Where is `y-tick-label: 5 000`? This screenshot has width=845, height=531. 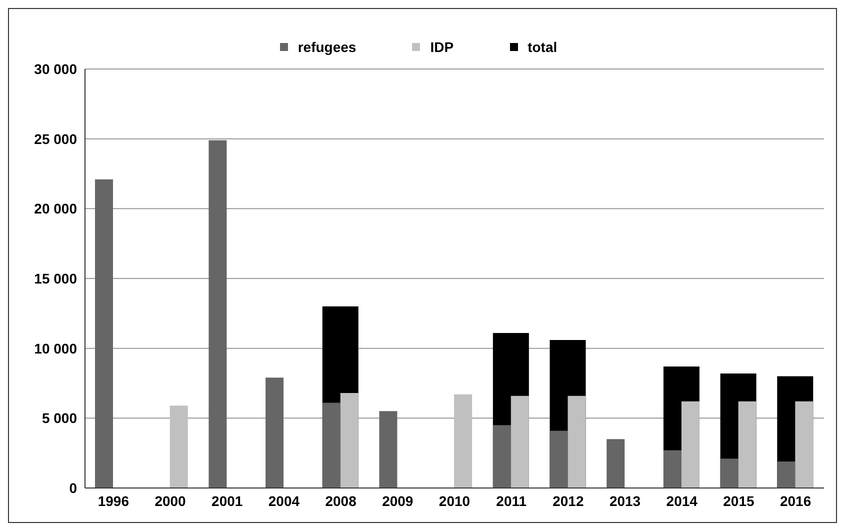 y-tick-label: 5 000 is located at coordinates (60, 418).